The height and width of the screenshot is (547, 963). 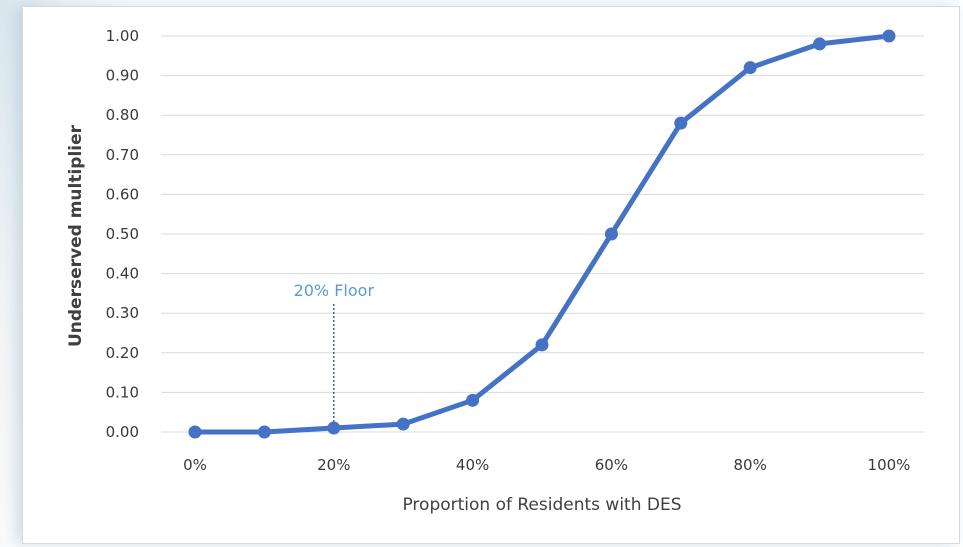 I want to click on y-tick-label: 0.80, so click(x=122, y=115).